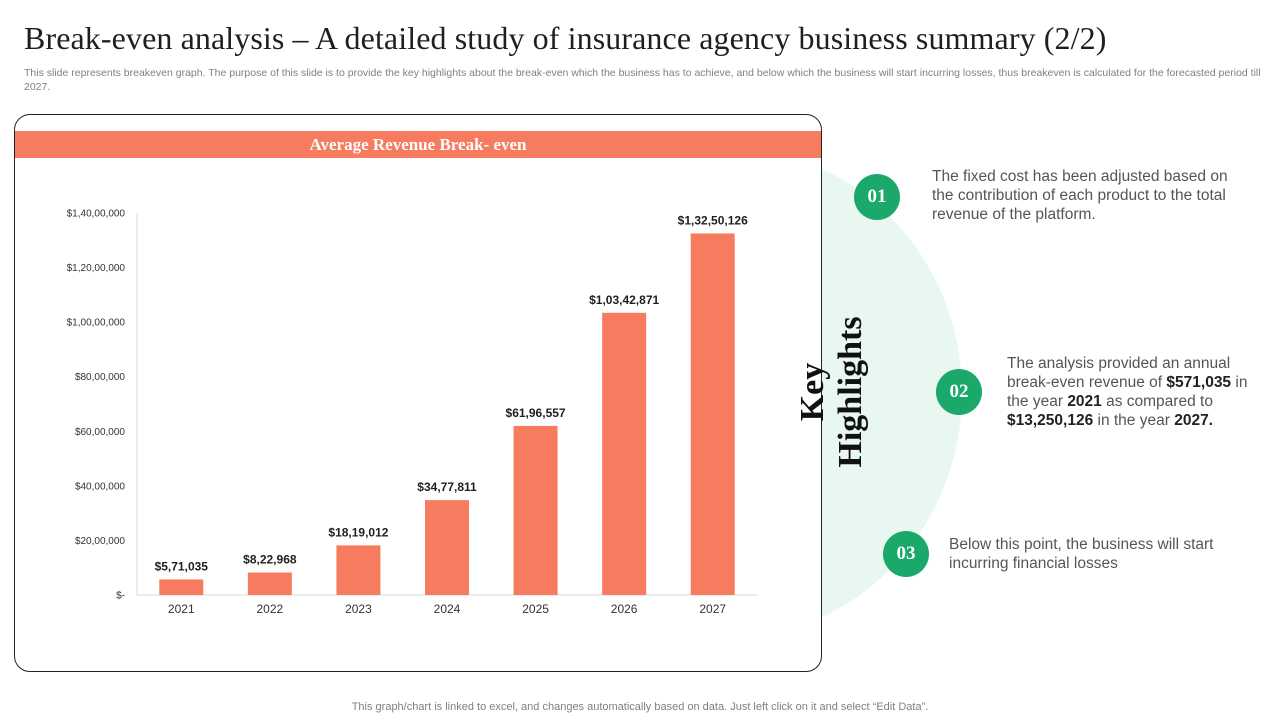  What do you see at coordinates (96, 268) in the screenshot?
I see `y-tick-label: $1,20,00,000` at bounding box center [96, 268].